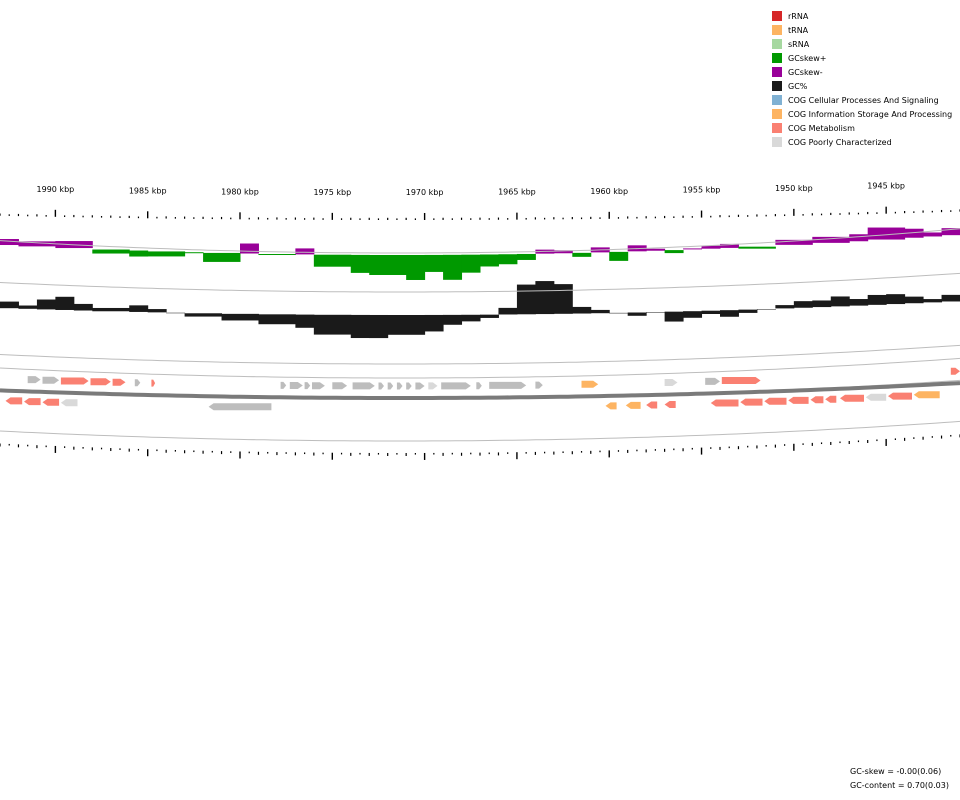  Describe the element at coordinates (840, 142) in the screenshot. I see `legend-label: COG Poorly Characterized` at that location.